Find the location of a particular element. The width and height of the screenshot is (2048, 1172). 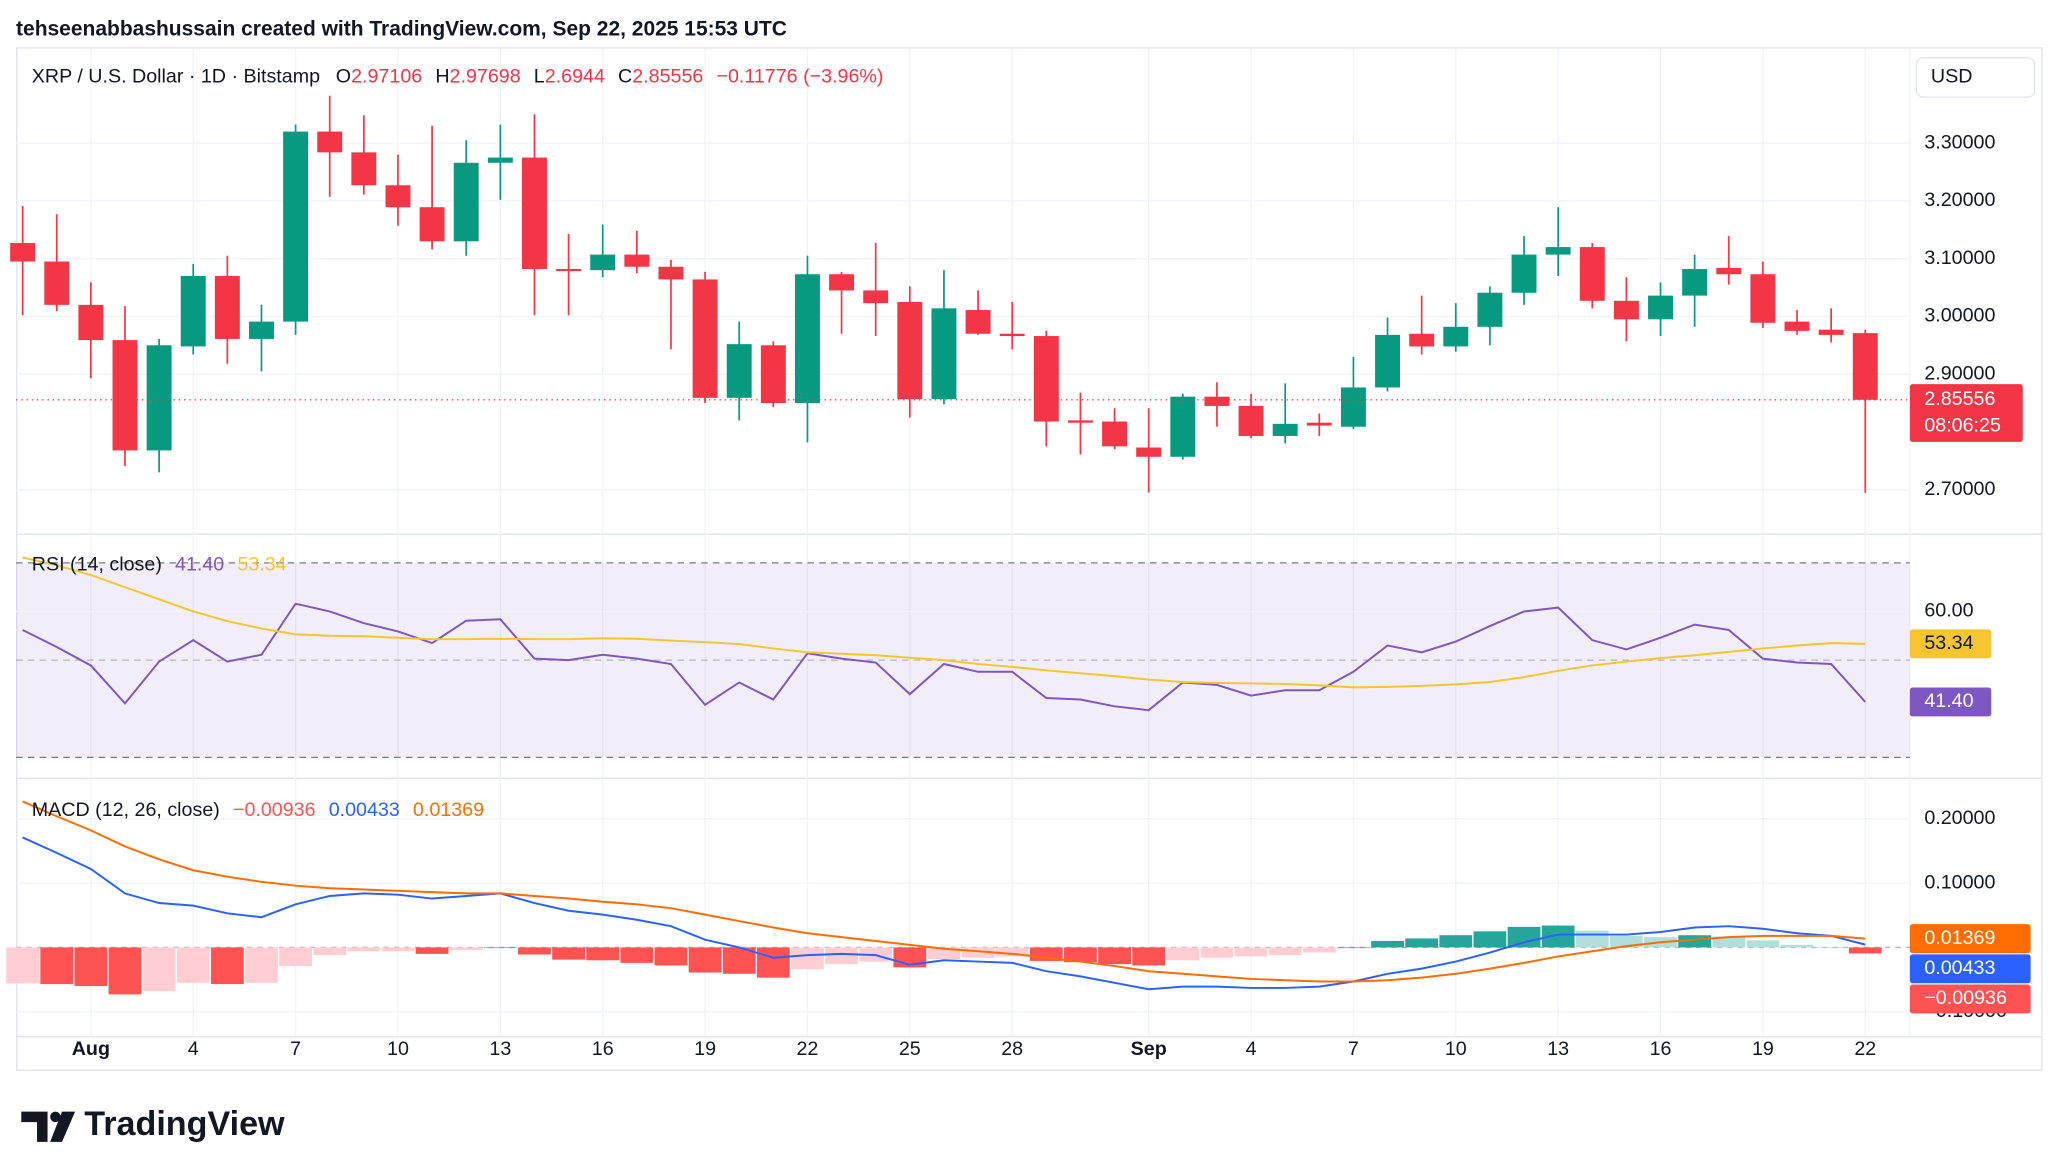

brand: TradingView is located at coordinates (184, 1124).